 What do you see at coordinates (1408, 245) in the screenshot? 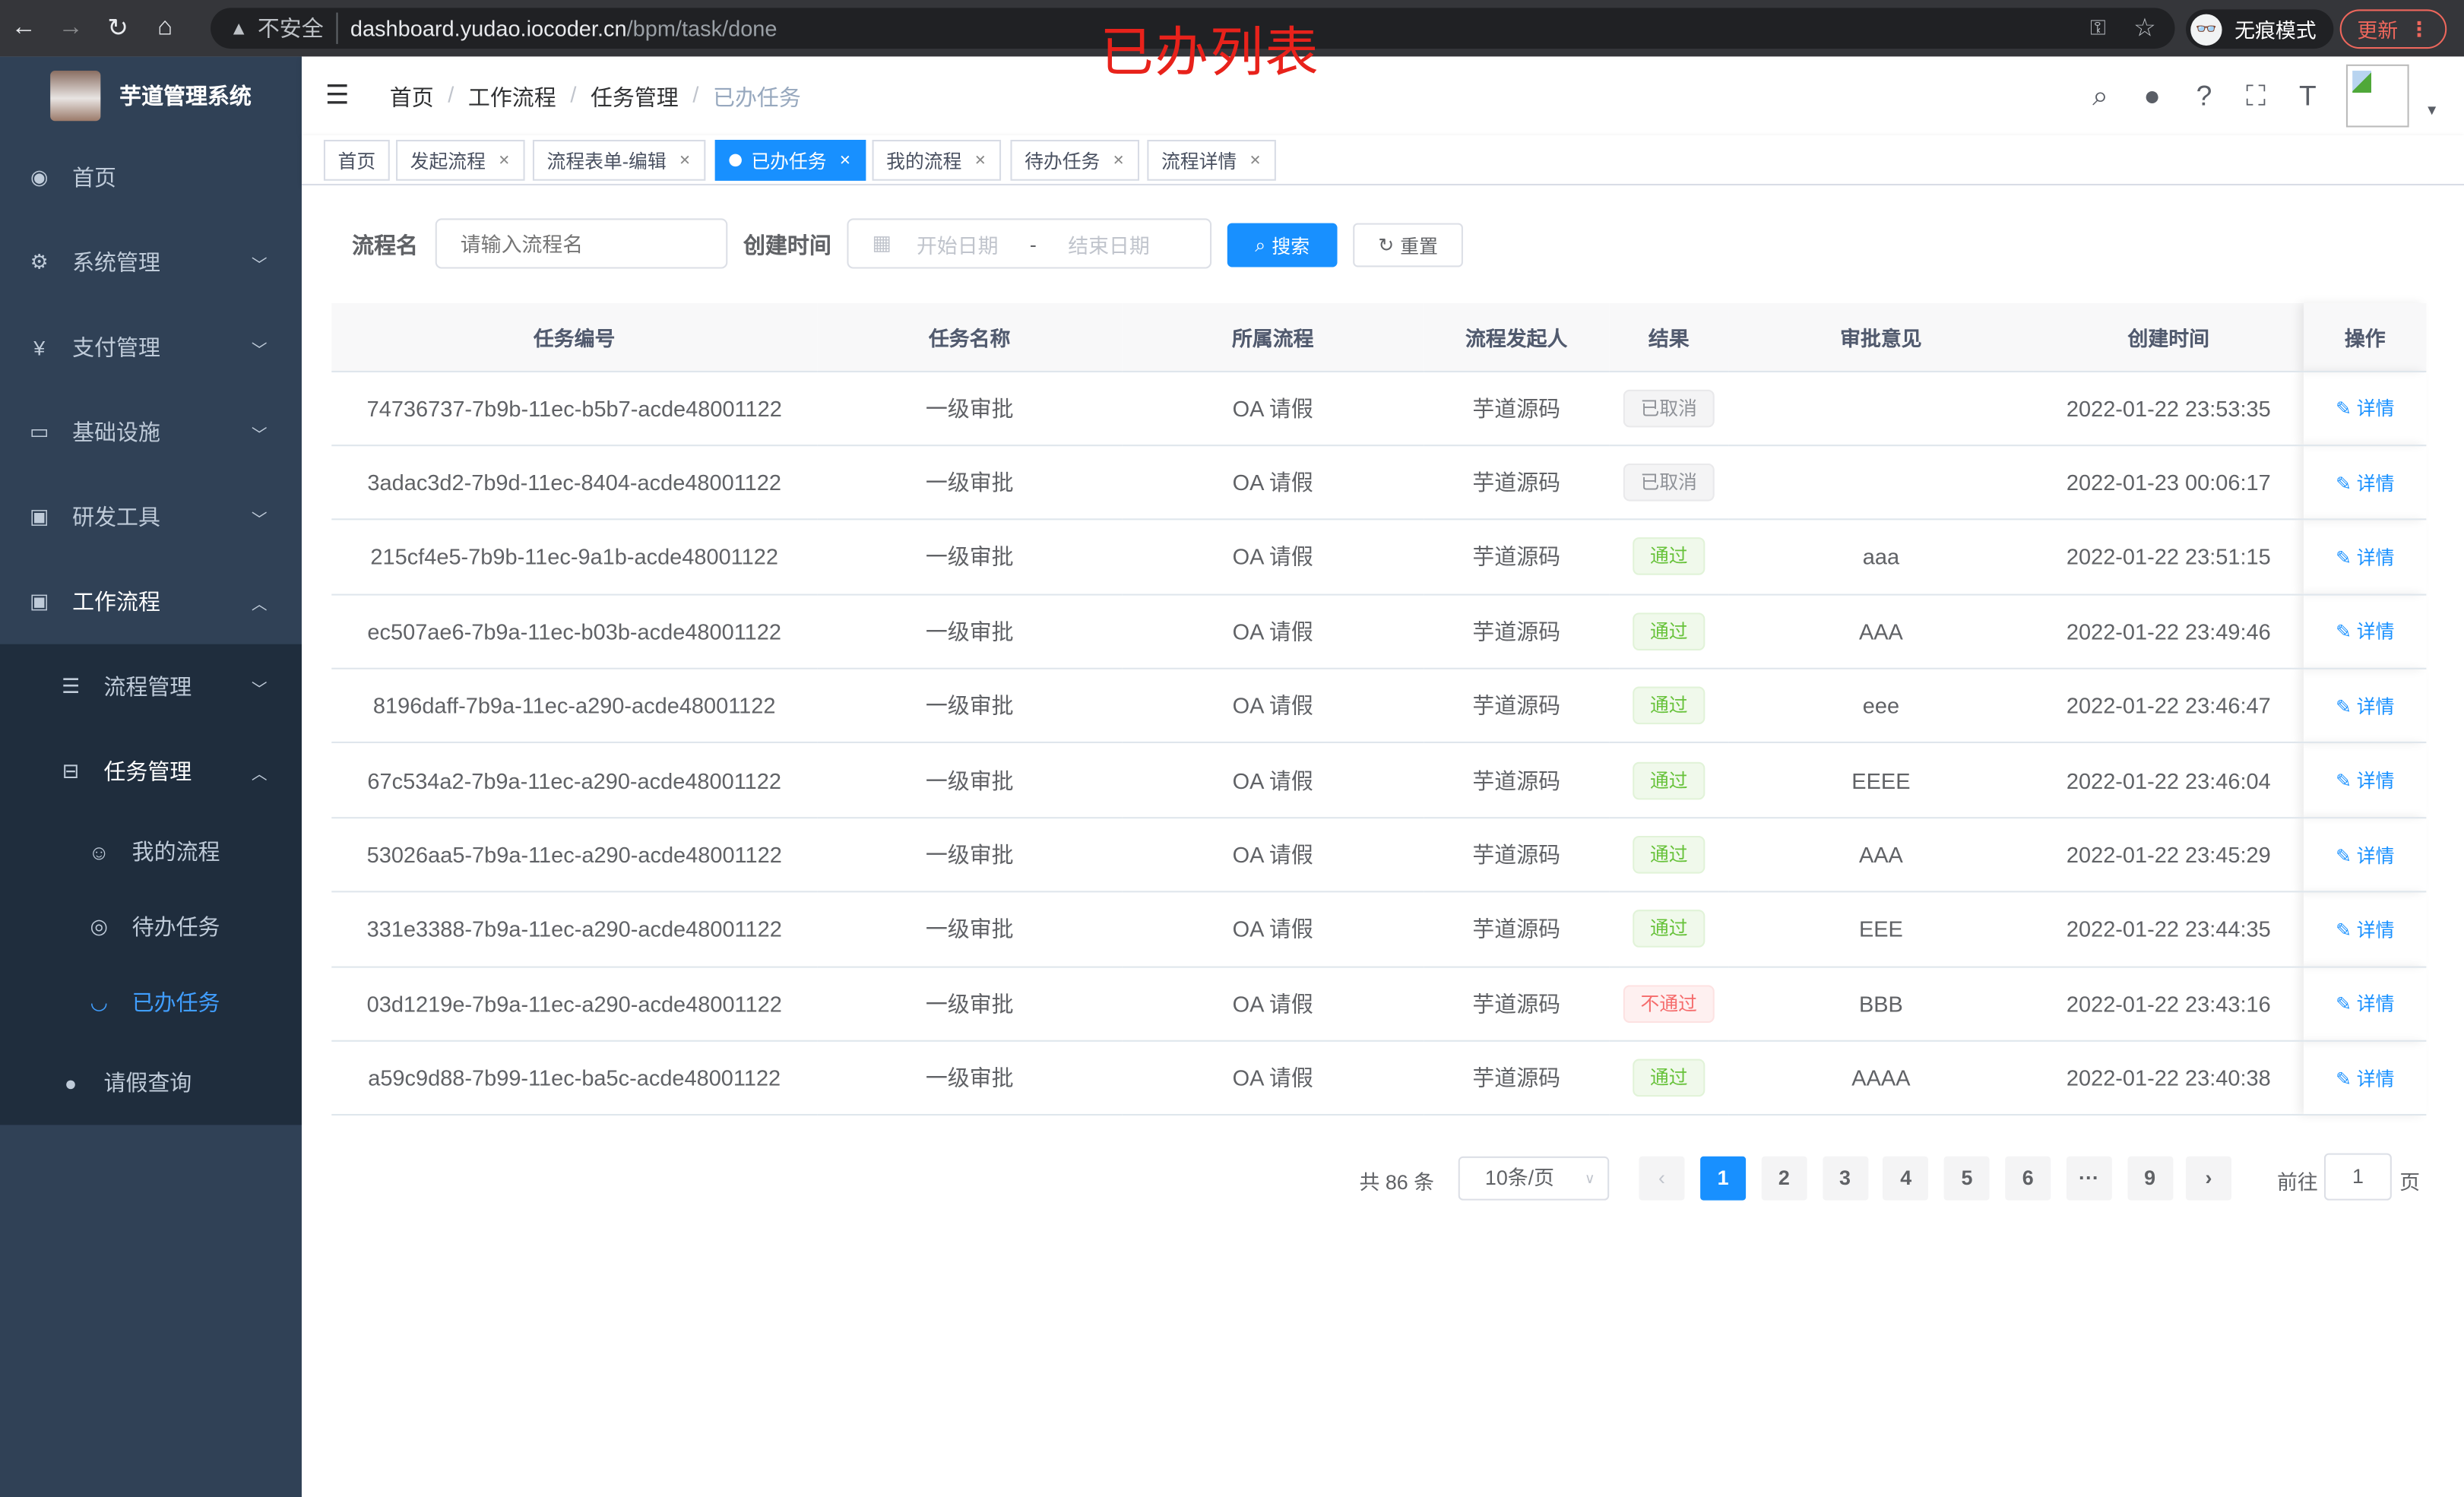
I see `reset-button: ↻ 重置` at bounding box center [1408, 245].